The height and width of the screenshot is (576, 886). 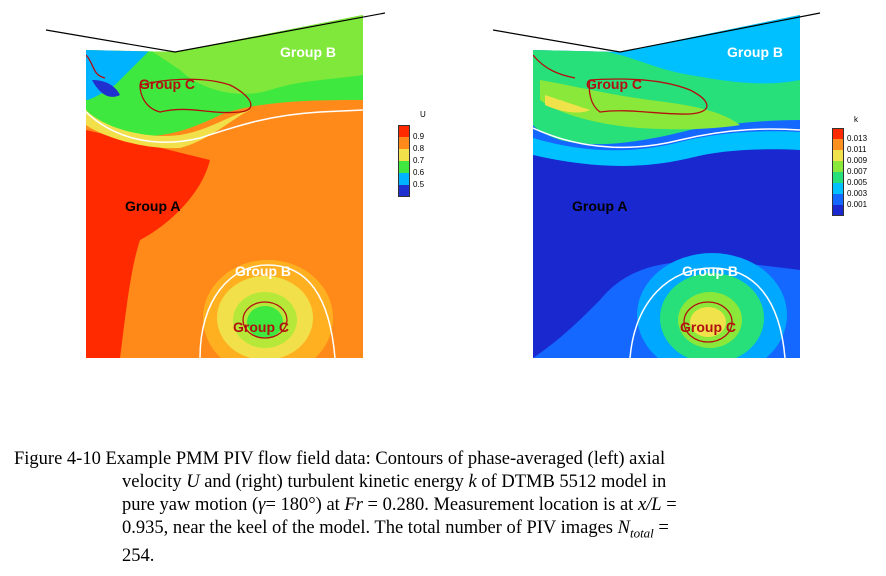 What do you see at coordinates (656, 32) in the screenshot?
I see `right-hull-line` at bounding box center [656, 32].